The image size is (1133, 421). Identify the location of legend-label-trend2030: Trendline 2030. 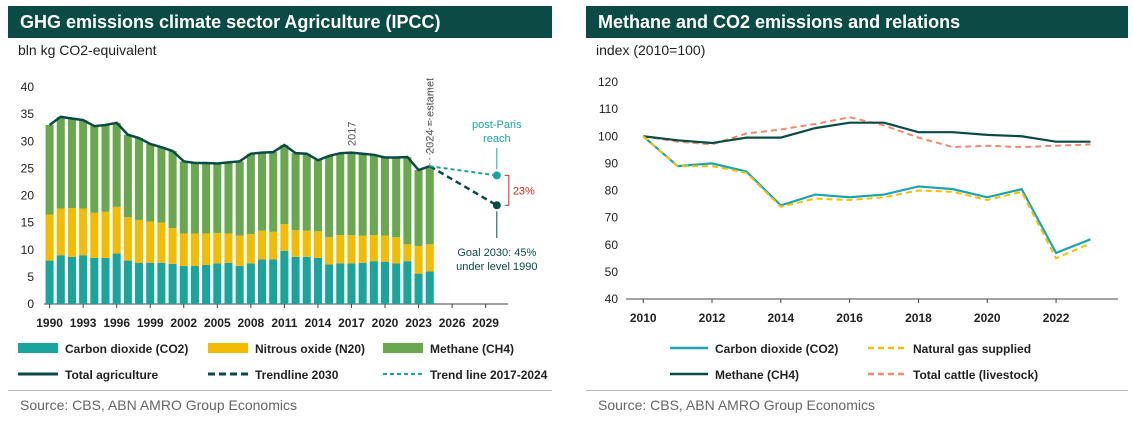
(297, 375).